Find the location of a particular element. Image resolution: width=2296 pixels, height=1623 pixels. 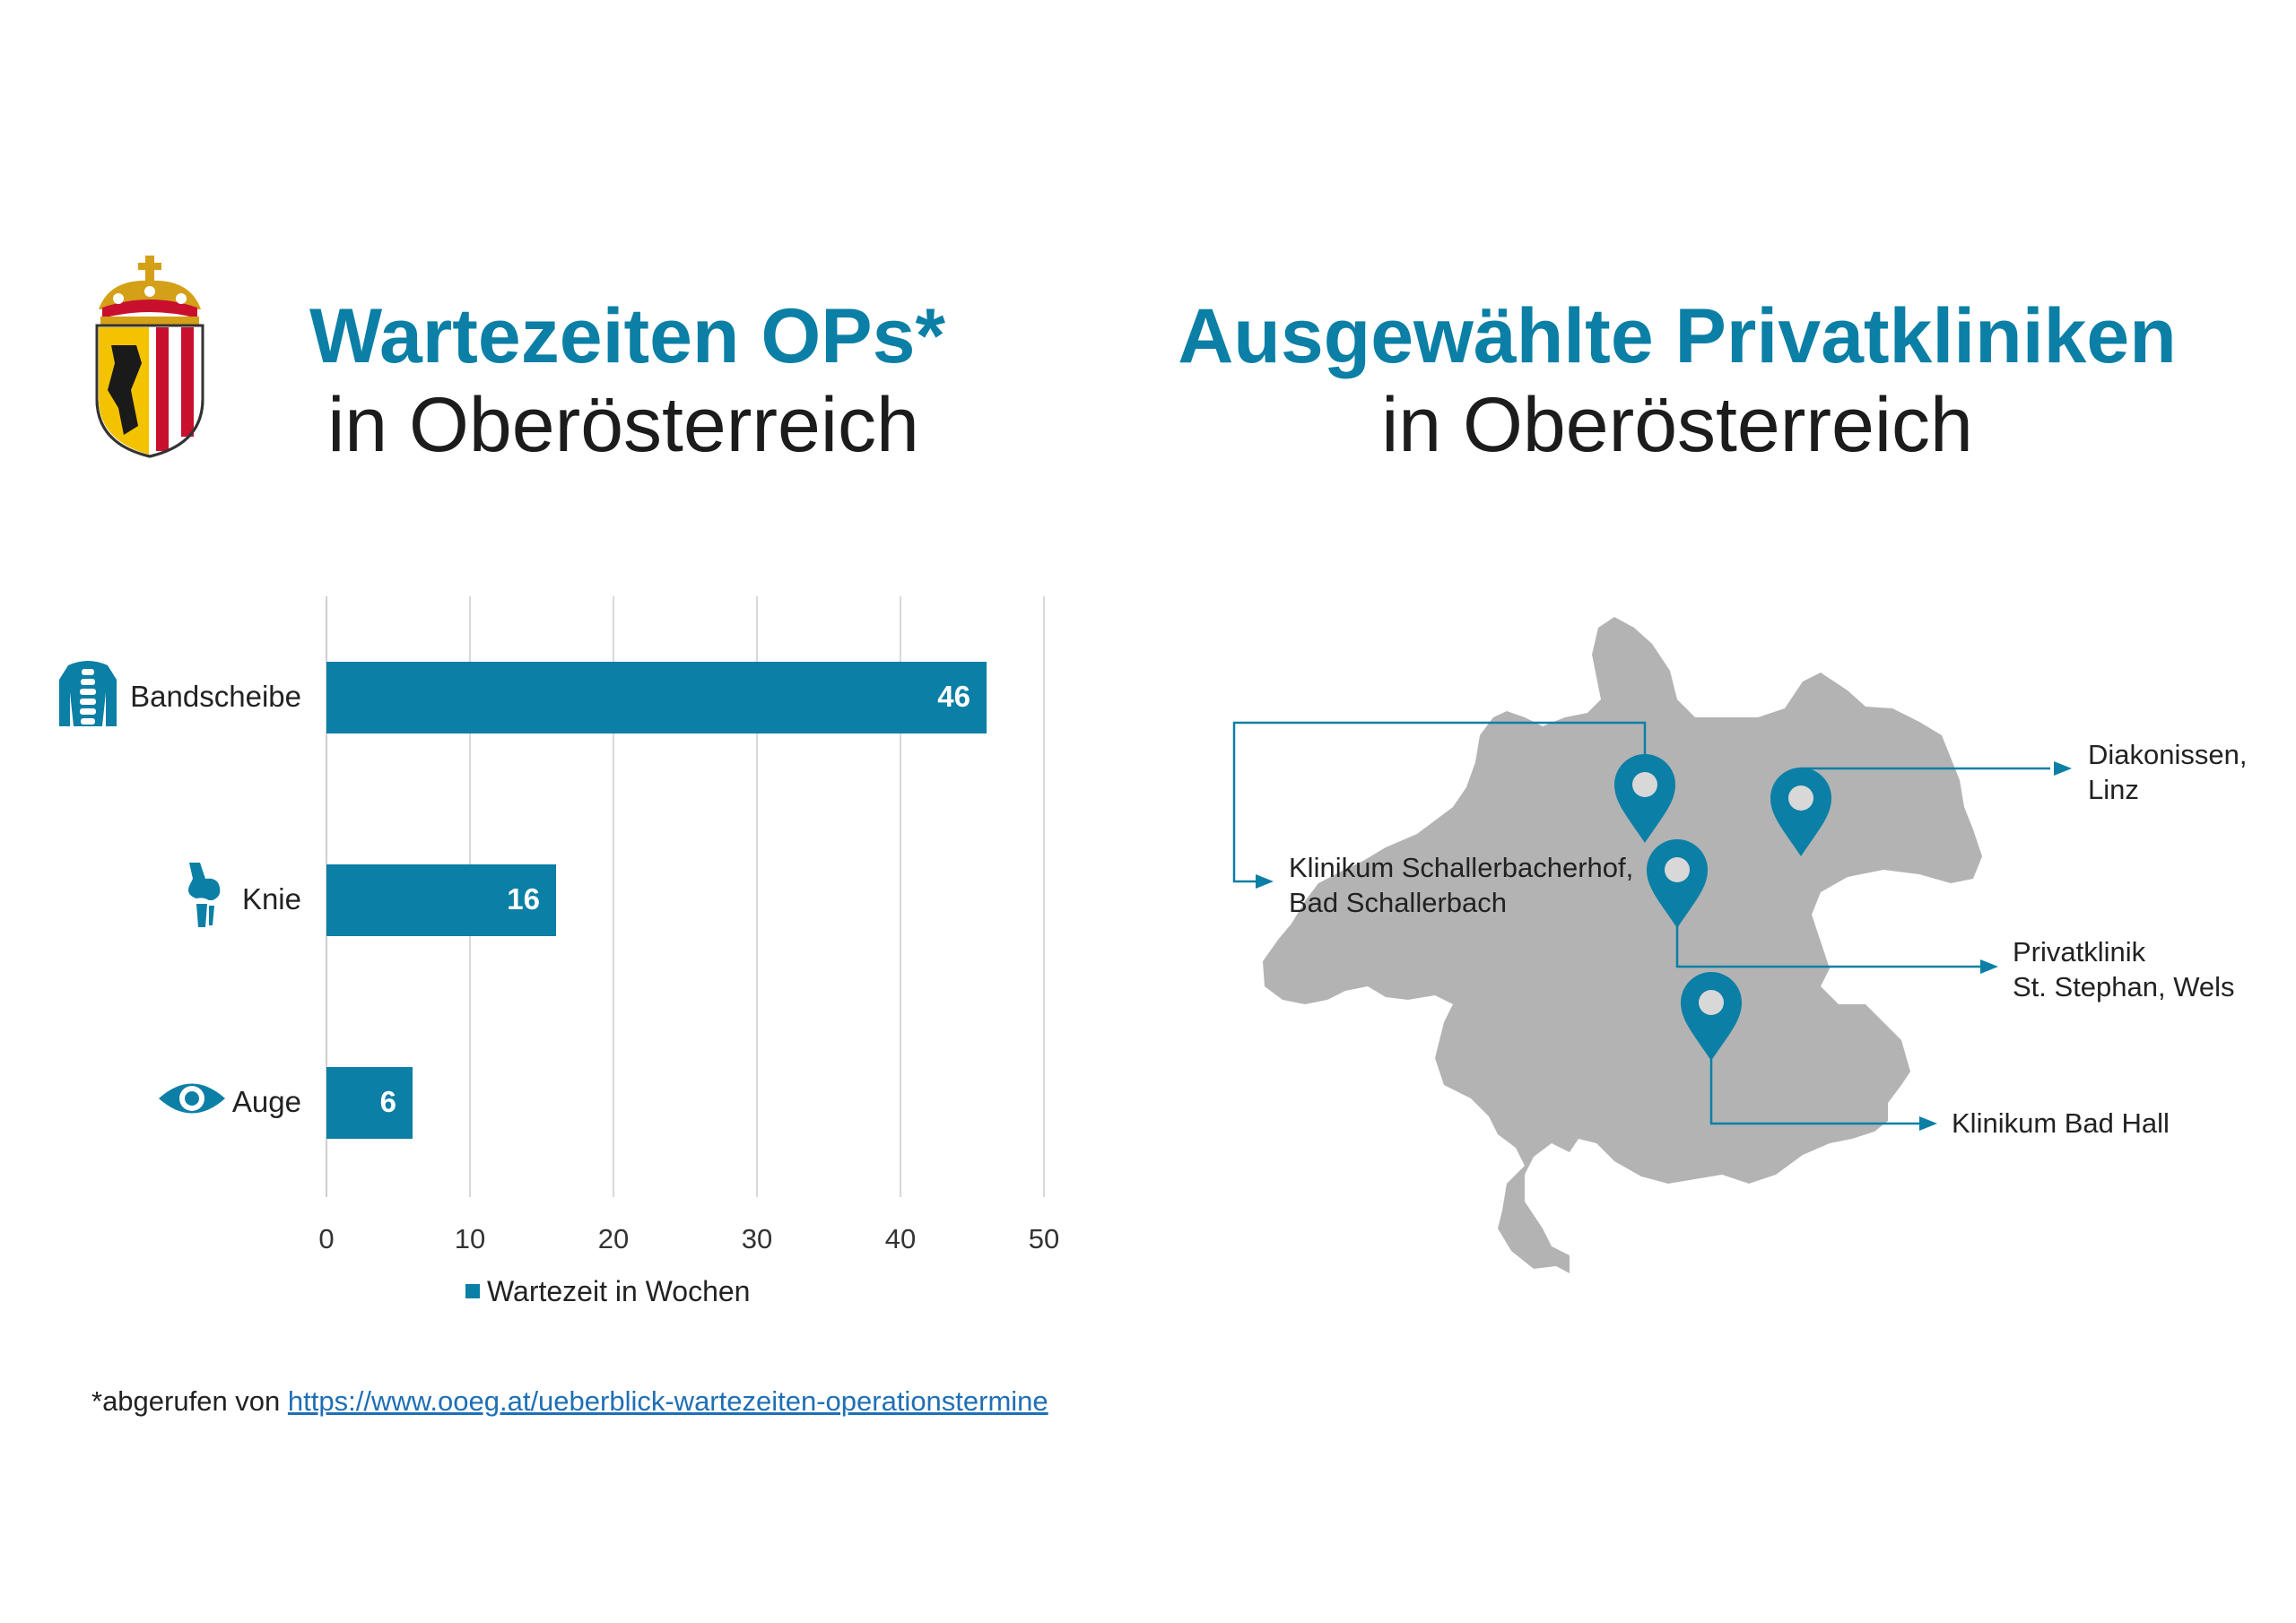

clinic-label-diakonissen: Diakonissen, Linz is located at coordinates (2167, 772).